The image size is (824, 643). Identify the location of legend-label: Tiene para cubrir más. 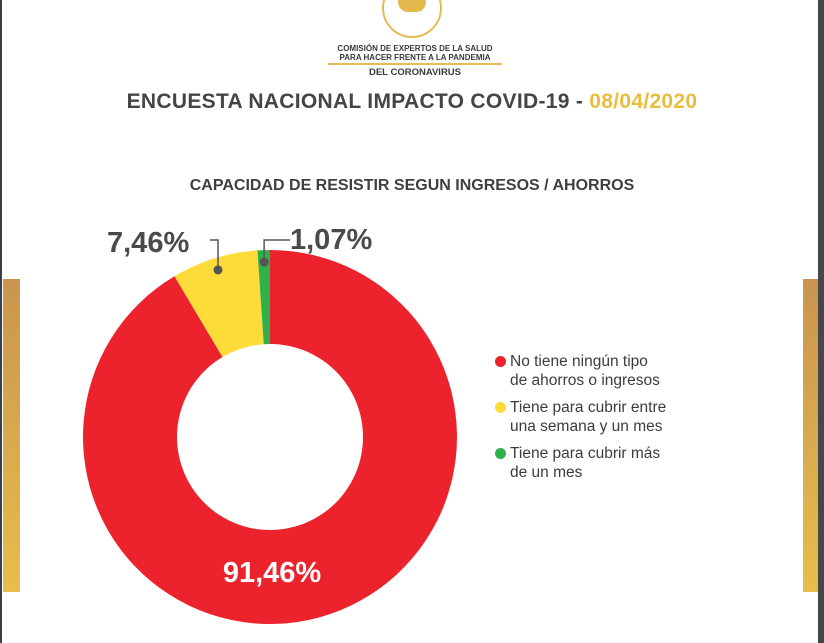
(585, 453).